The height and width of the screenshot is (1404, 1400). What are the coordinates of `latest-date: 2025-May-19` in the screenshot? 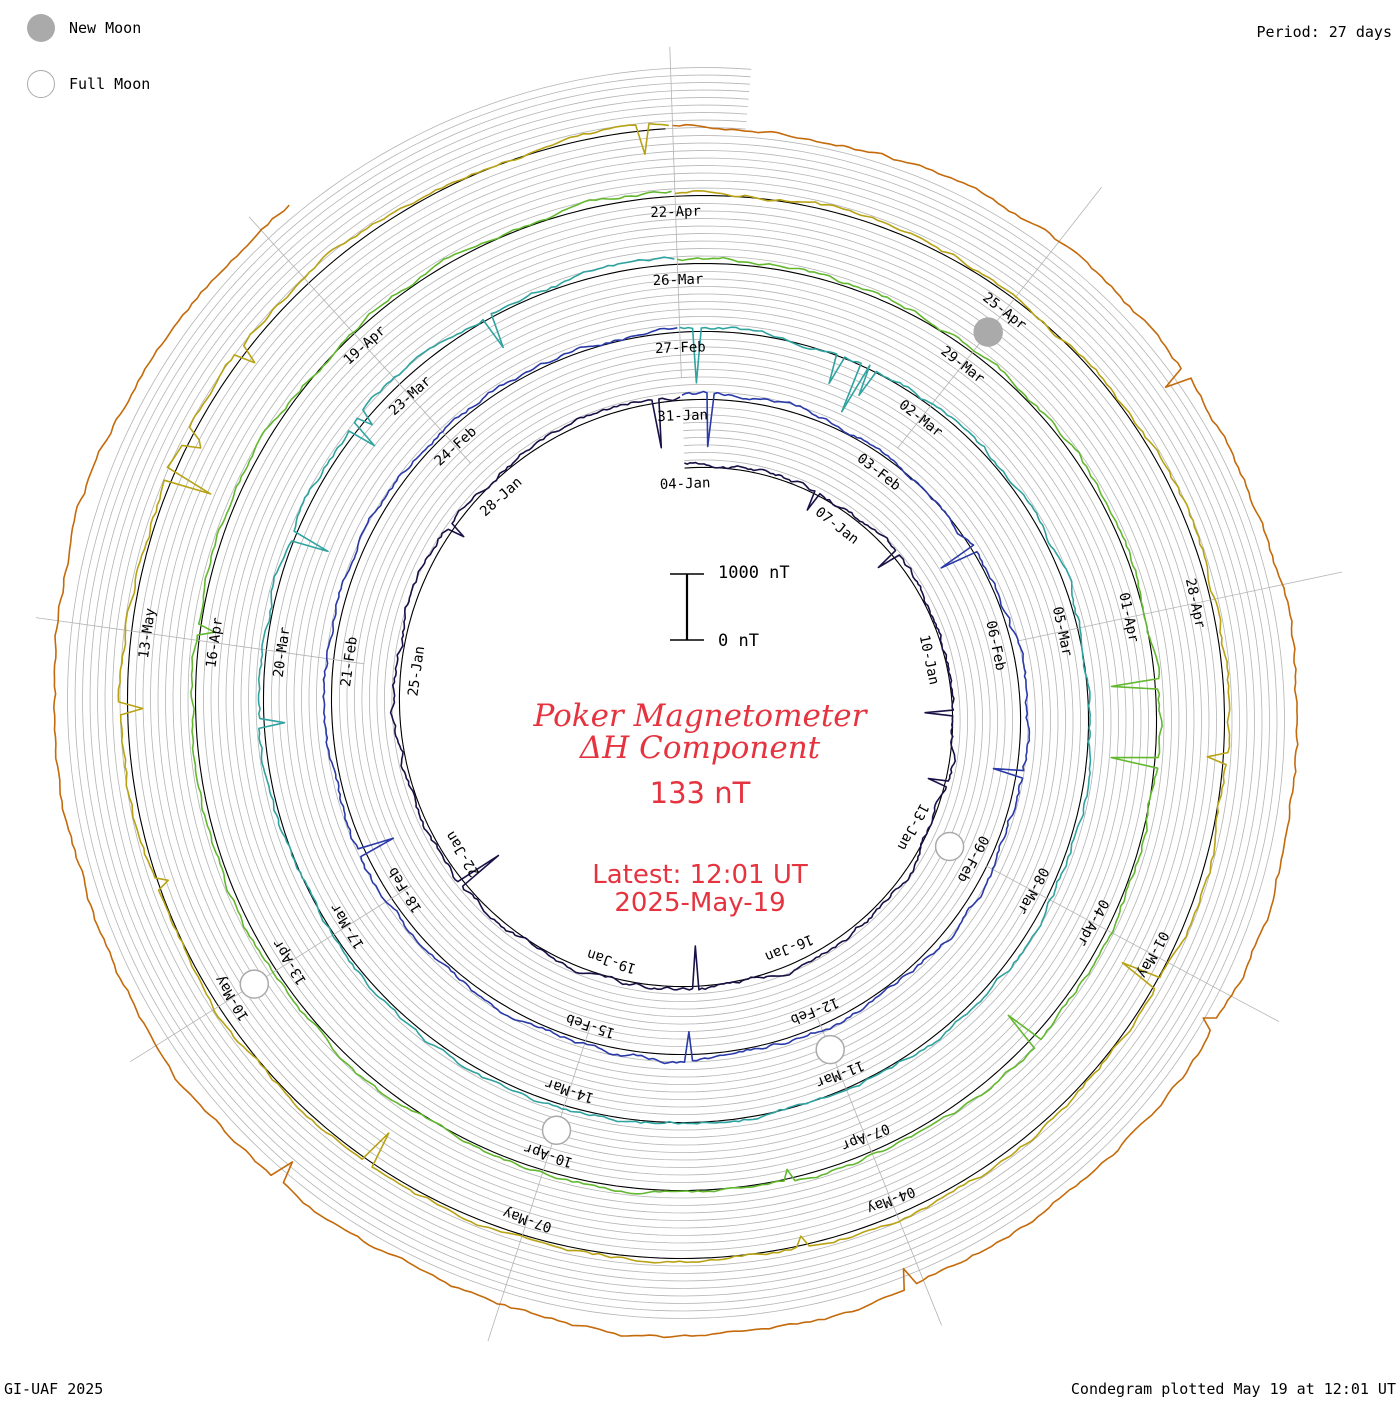 It's located at (700, 903).